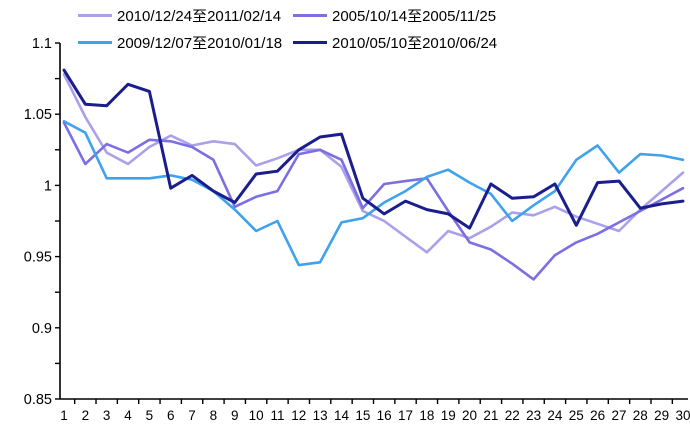 The image size is (690, 438). What do you see at coordinates (298, 415) in the screenshot?
I see `x-tick-label: 12` at bounding box center [298, 415].